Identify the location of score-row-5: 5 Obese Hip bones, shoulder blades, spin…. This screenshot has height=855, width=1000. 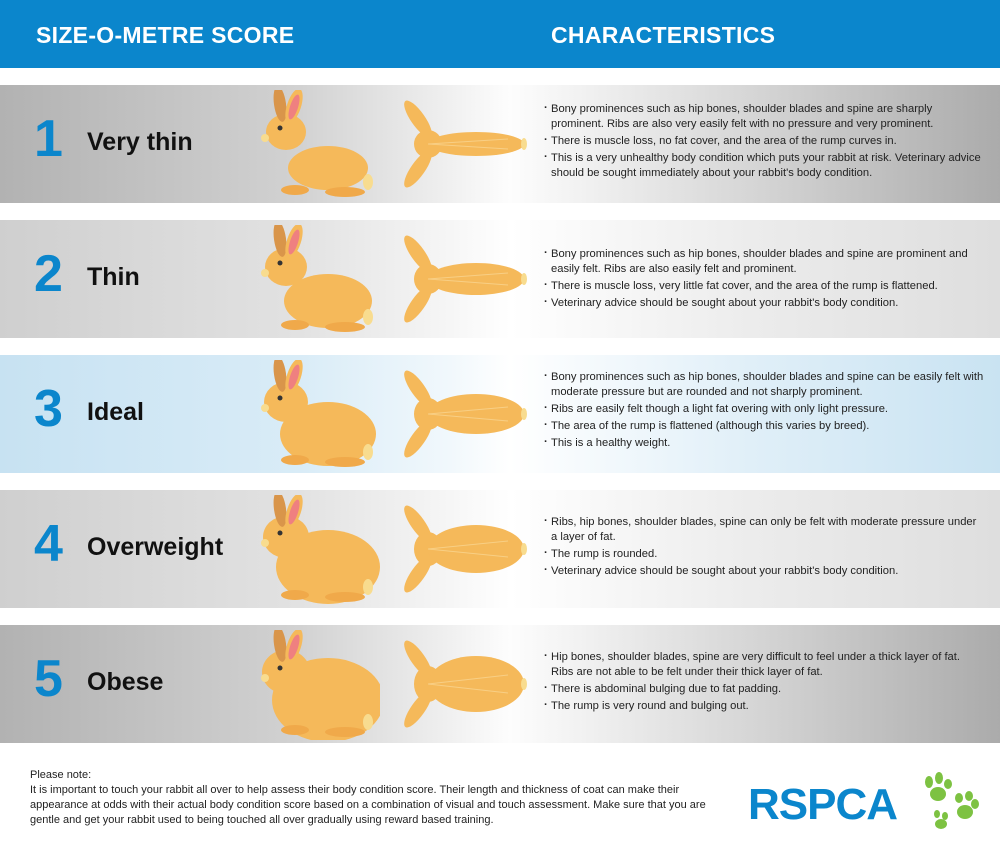
(500, 684).